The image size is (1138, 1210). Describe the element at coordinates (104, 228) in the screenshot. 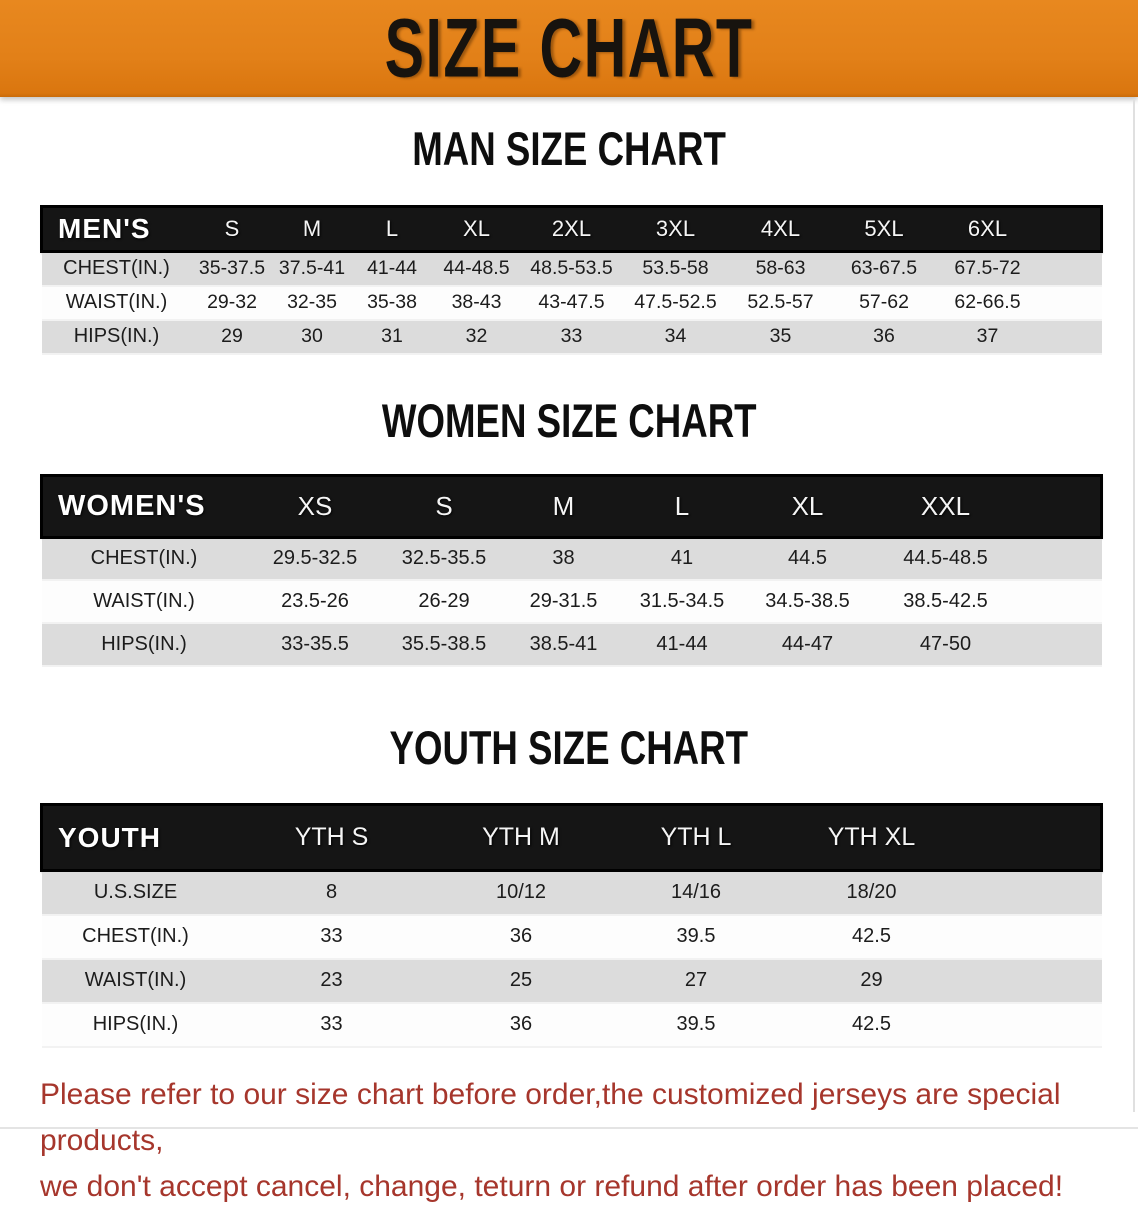

I see `men-corner-label: MEN'S` at that location.